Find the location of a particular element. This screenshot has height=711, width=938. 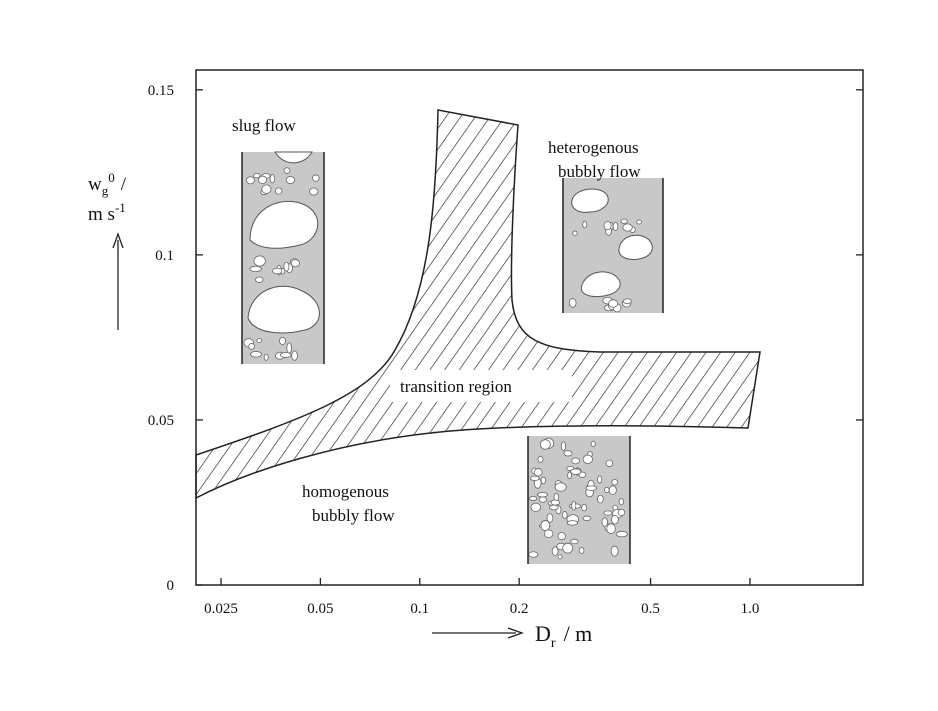

y-axis-label: wg0 / is located at coordinates (107, 184).